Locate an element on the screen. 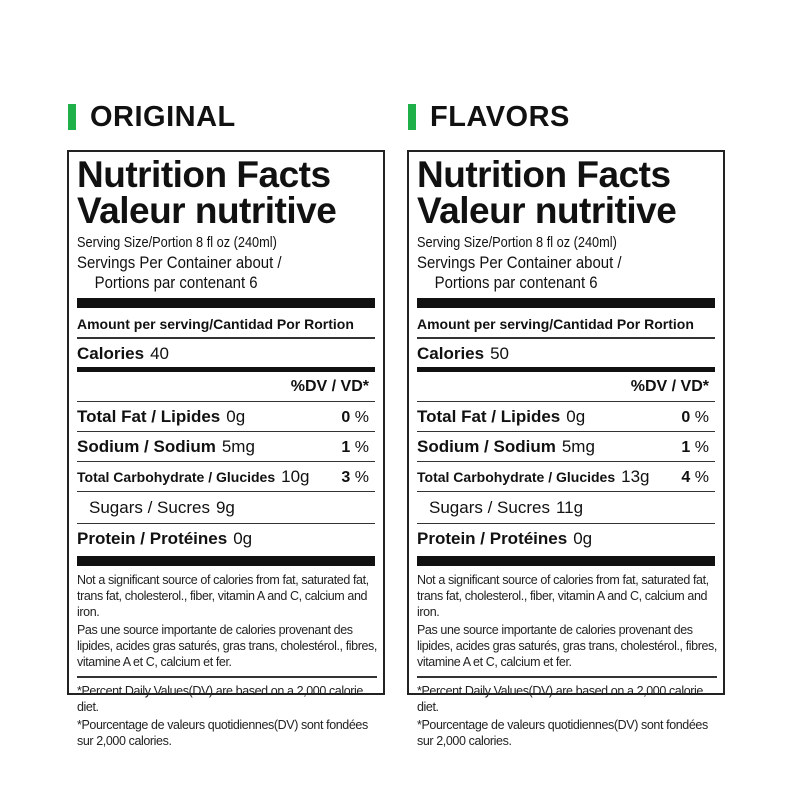  panel-heading: ORIGINAL is located at coordinates (229, 117).